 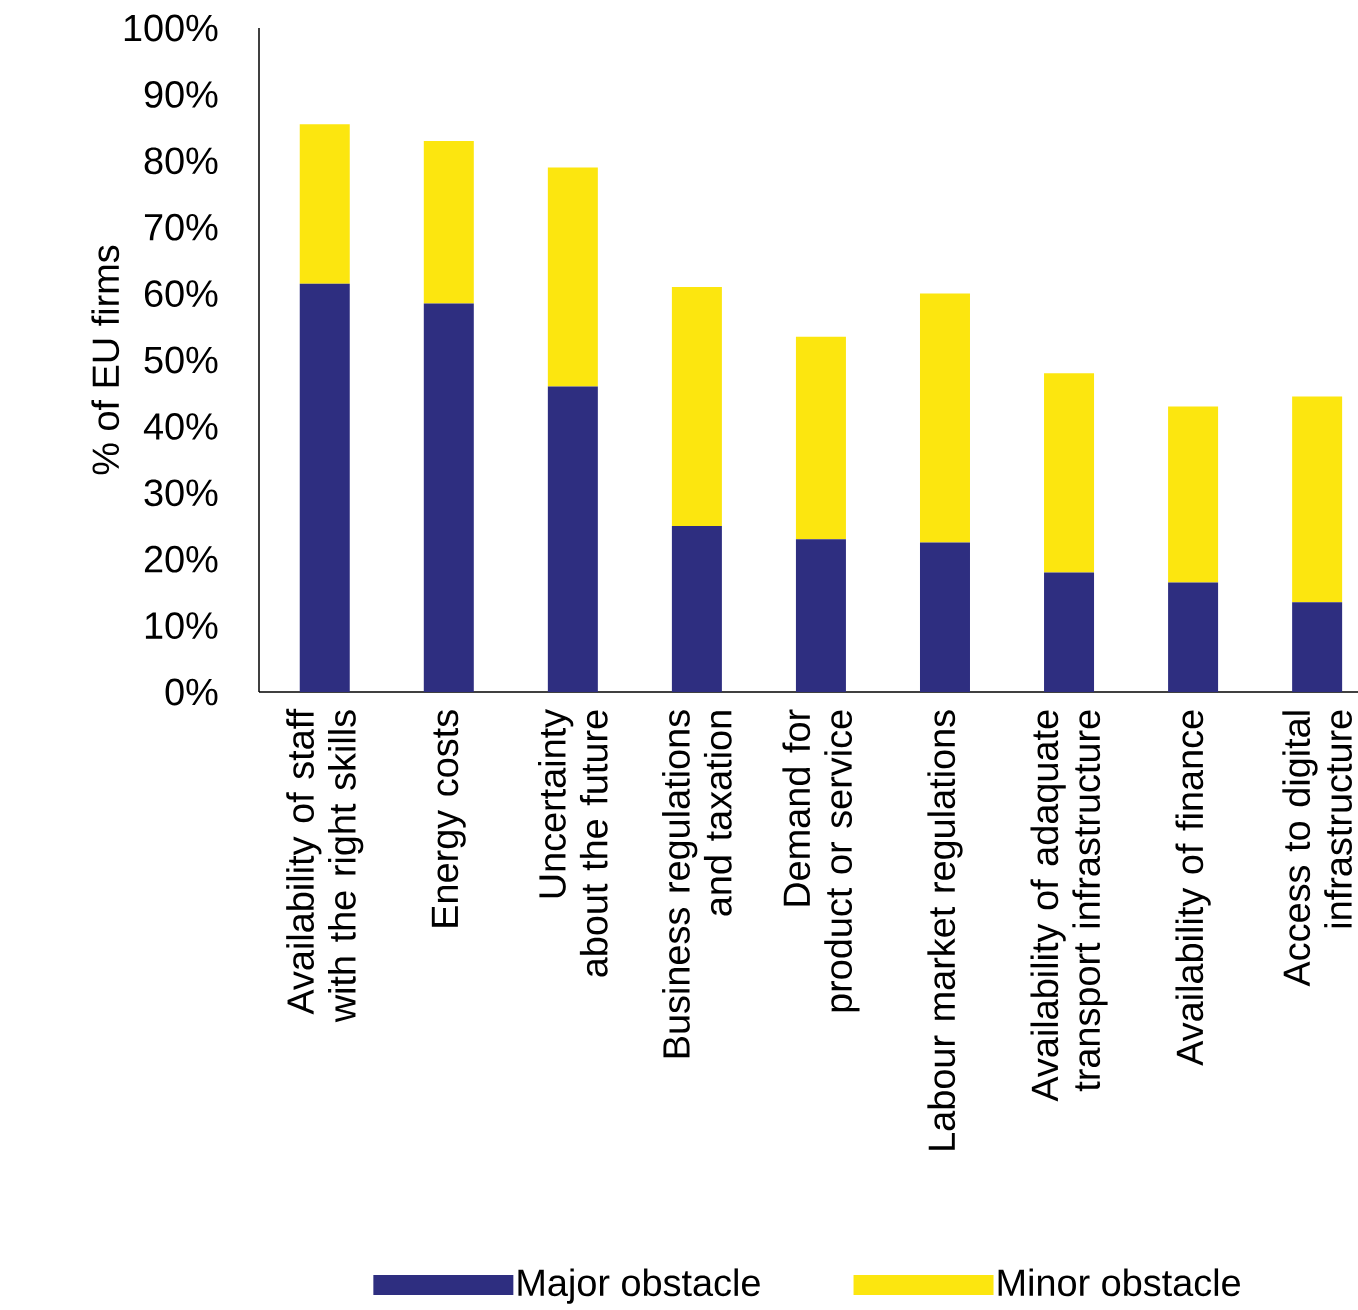 I want to click on y-tick-label: 60%, so click(x=181, y=293).